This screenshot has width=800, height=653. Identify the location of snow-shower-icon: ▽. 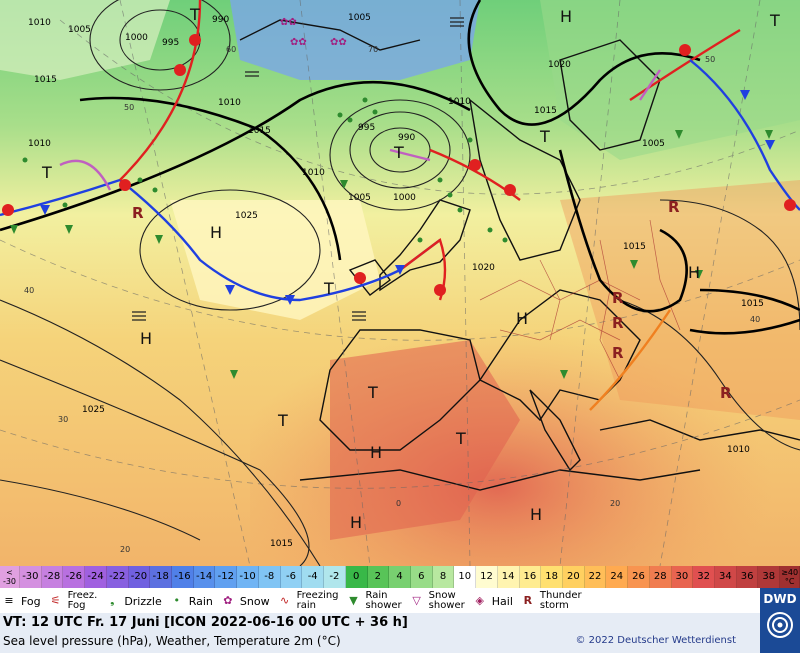
(416, 600).